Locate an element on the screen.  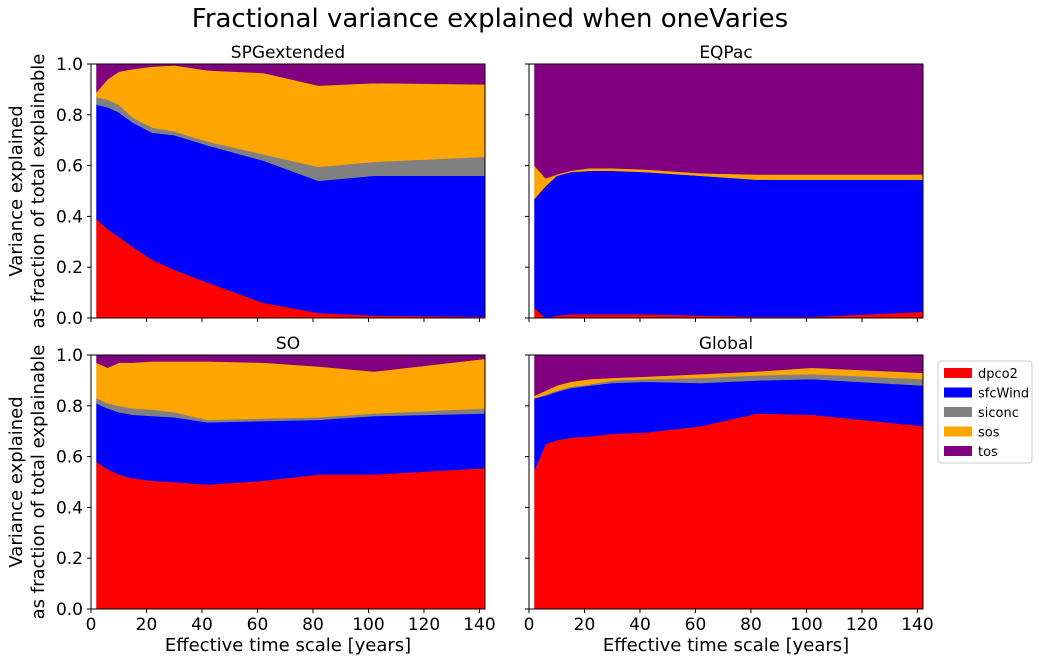
legend-box is located at coordinates (985, 412).